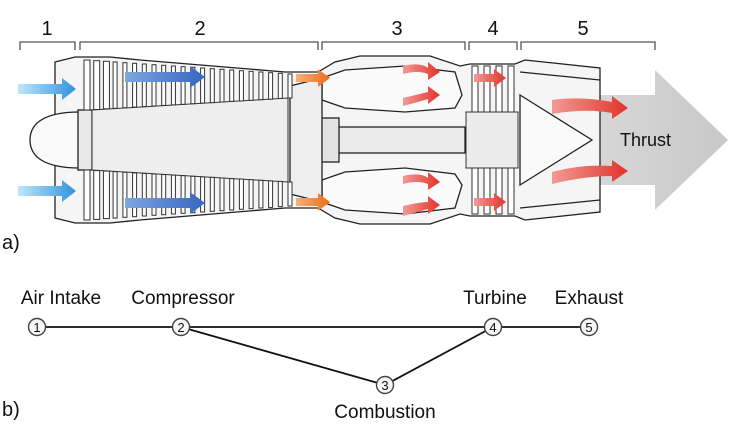  Describe the element at coordinates (55, 140) in the screenshot. I see `nose-cone` at that location.